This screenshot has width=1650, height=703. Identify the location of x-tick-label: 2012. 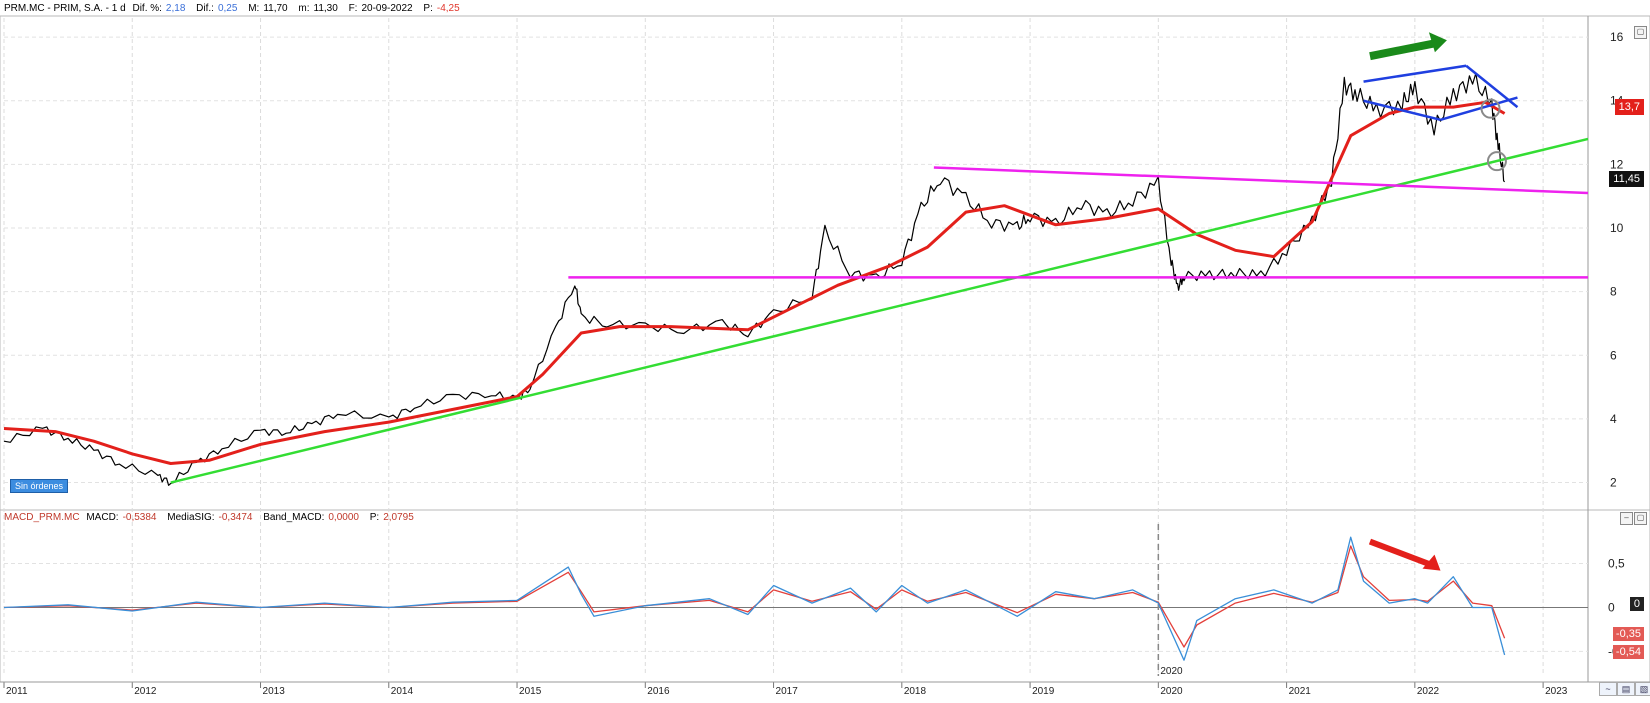
(145, 691).